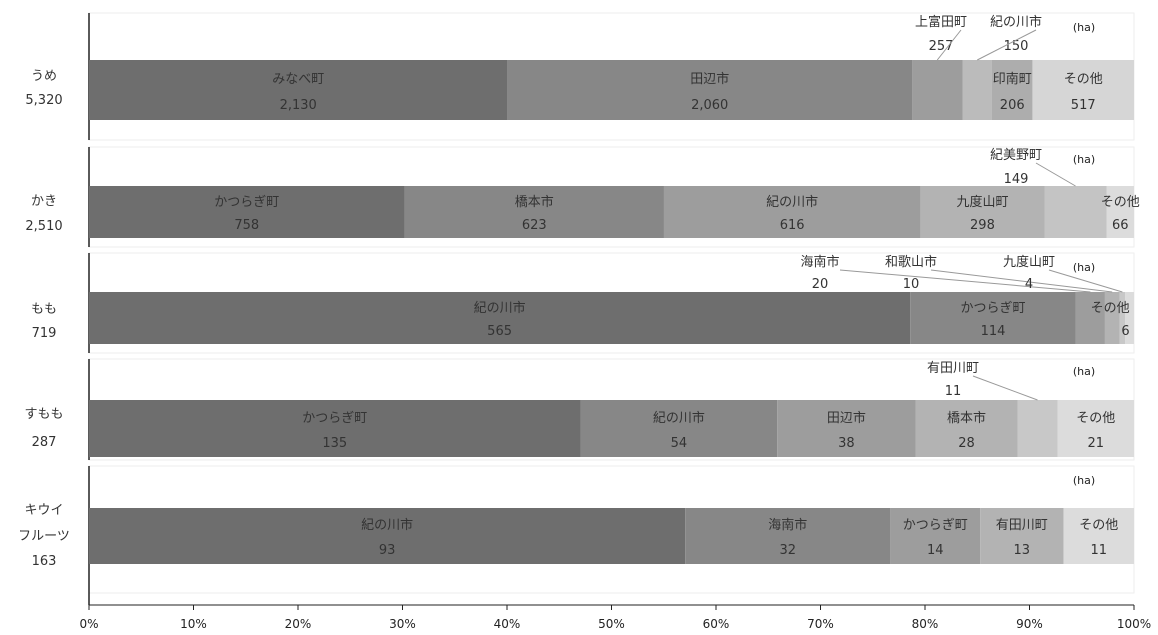 This screenshot has height=635, width=1158. What do you see at coordinates (44, 309) in the screenshot?
I see `category-label: もも` at bounding box center [44, 309].